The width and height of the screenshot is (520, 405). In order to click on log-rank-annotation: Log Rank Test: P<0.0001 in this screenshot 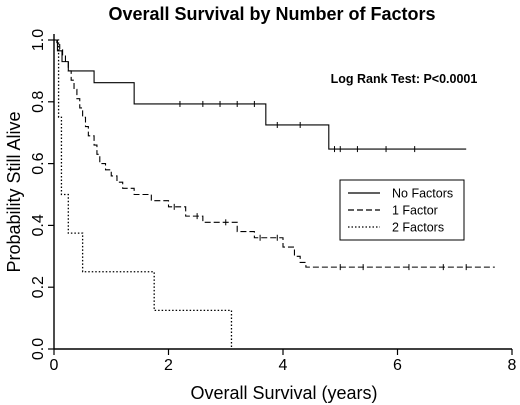, I will do `click(404, 79)`.